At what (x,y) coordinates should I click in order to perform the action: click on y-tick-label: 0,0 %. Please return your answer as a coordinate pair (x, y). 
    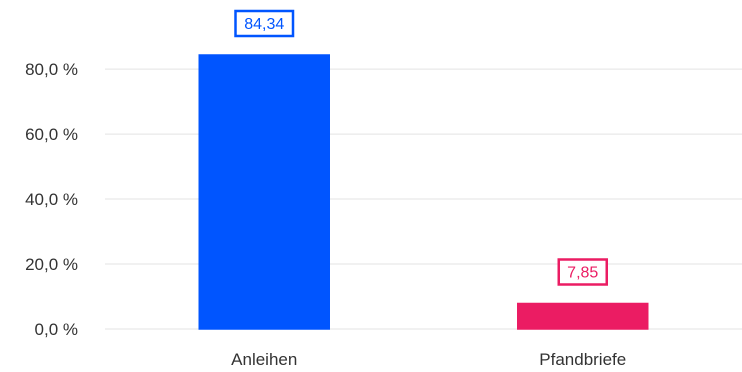
    Looking at the image, I should click on (56, 329).